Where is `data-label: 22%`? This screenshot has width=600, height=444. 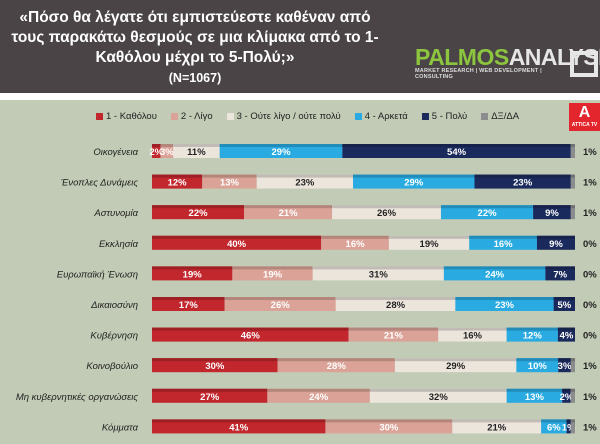 data-label: 22% is located at coordinates (488, 213).